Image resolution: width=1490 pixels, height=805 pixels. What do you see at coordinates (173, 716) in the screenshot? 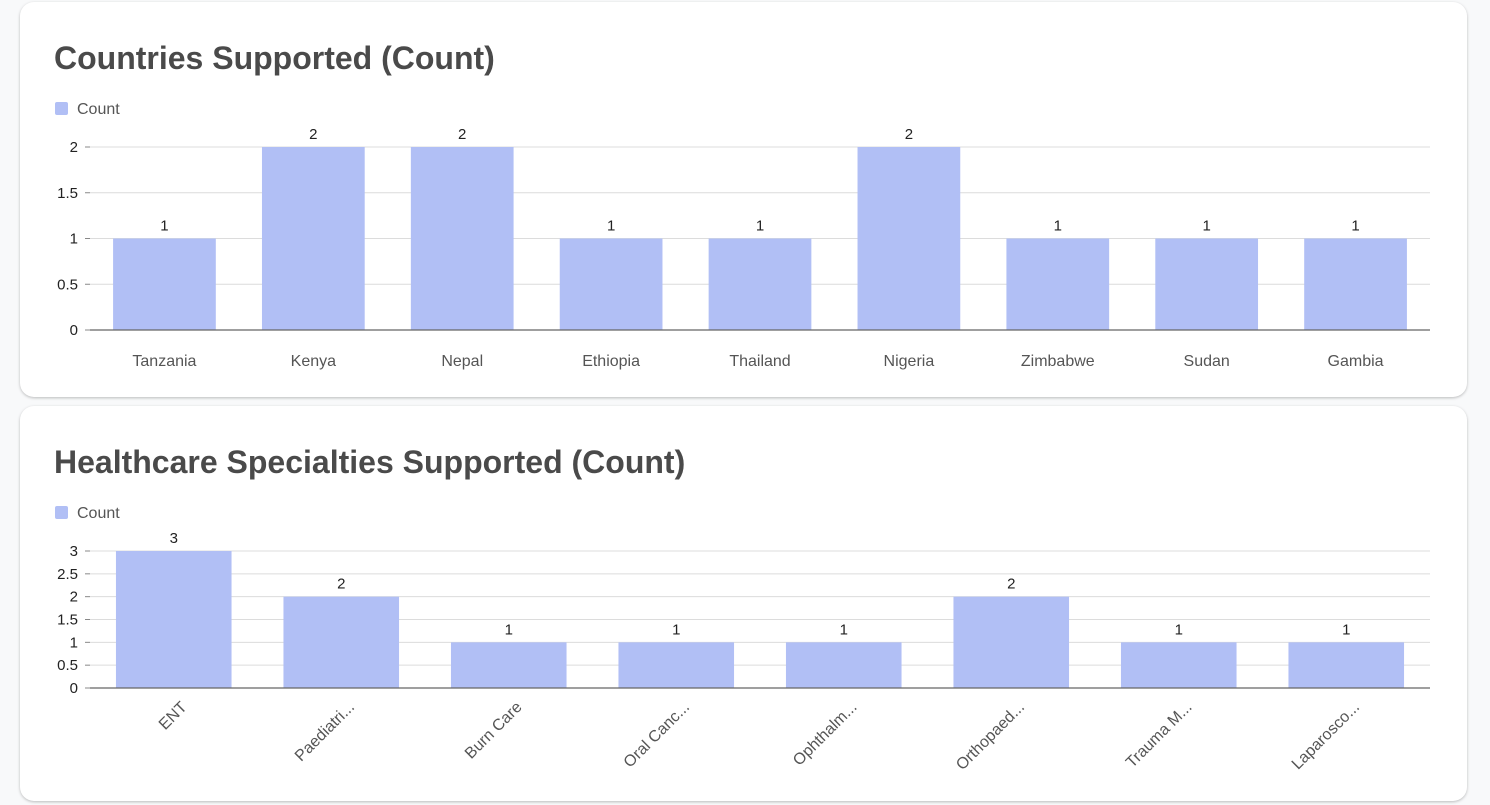
I see `x-tick-label: ENT` at bounding box center [173, 716].